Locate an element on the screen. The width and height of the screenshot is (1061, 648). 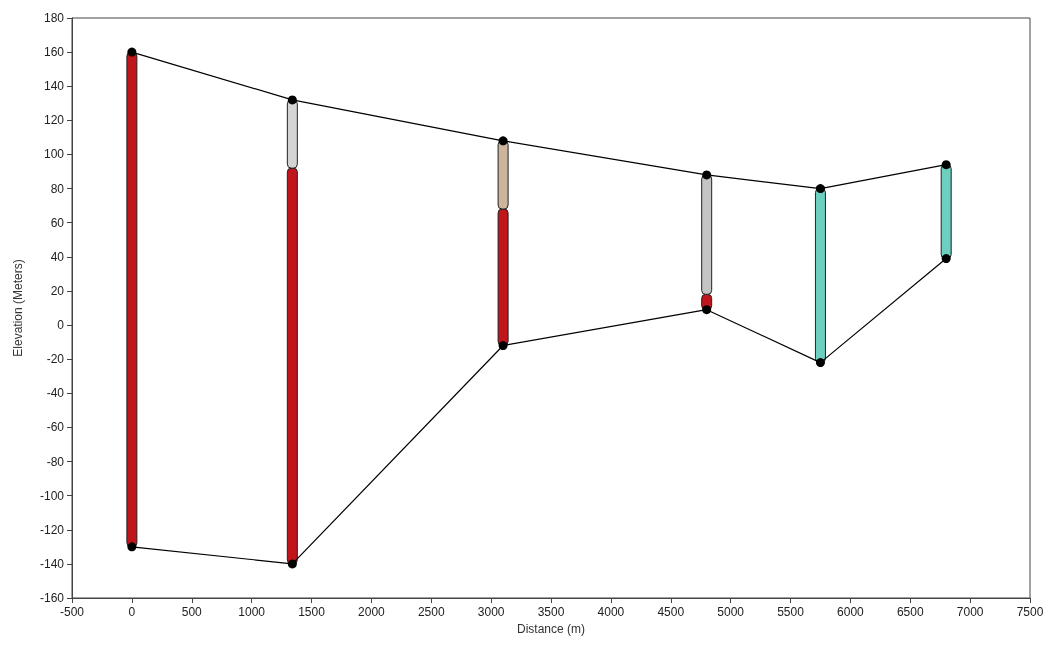
y-tick-label: -60 is located at coordinates (55, 427).